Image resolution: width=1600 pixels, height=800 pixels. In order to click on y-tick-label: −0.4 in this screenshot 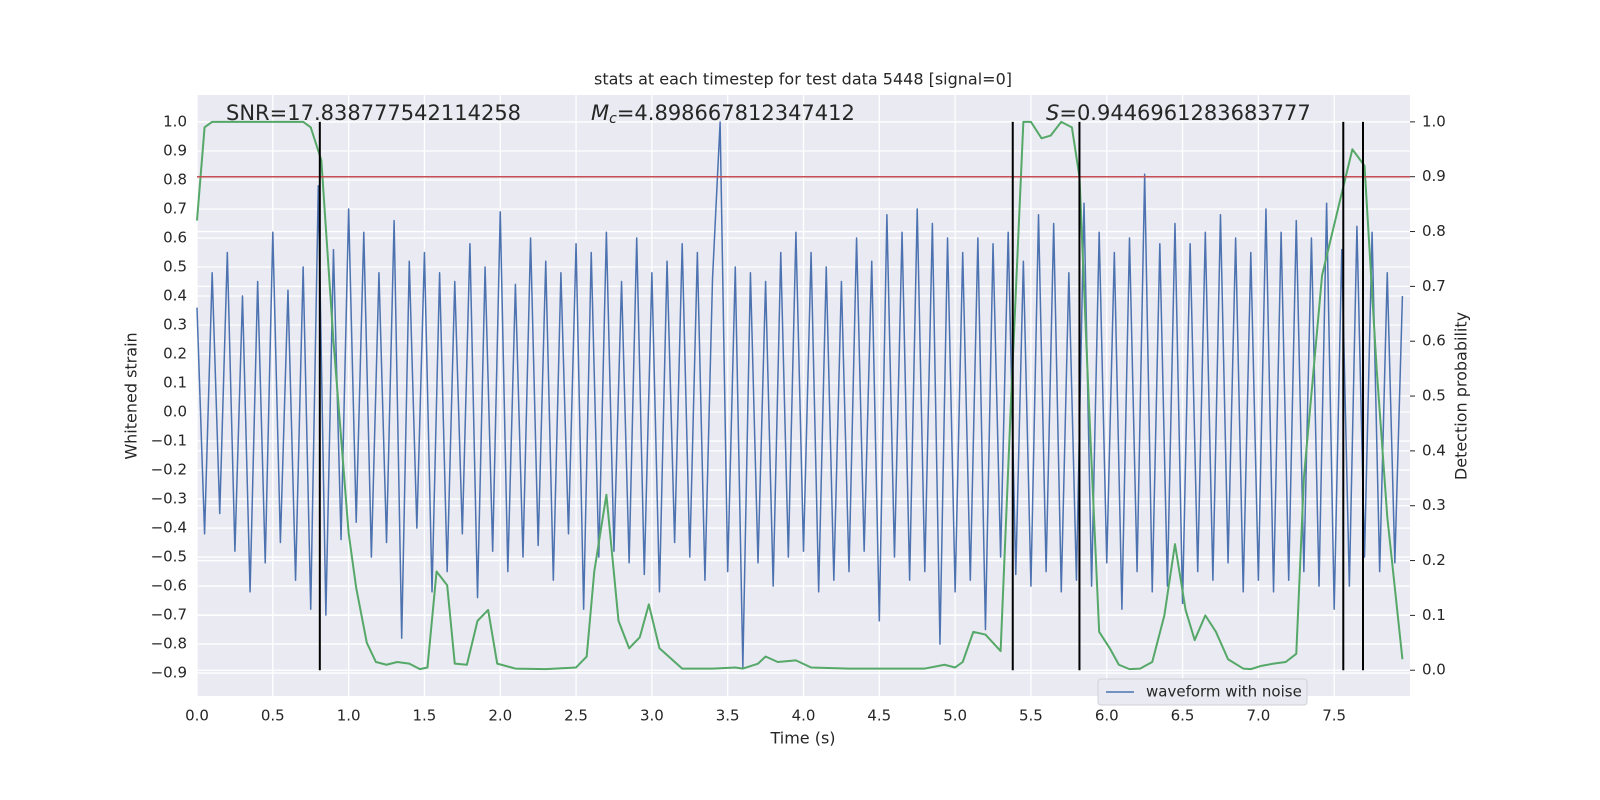, I will do `click(169, 528)`.